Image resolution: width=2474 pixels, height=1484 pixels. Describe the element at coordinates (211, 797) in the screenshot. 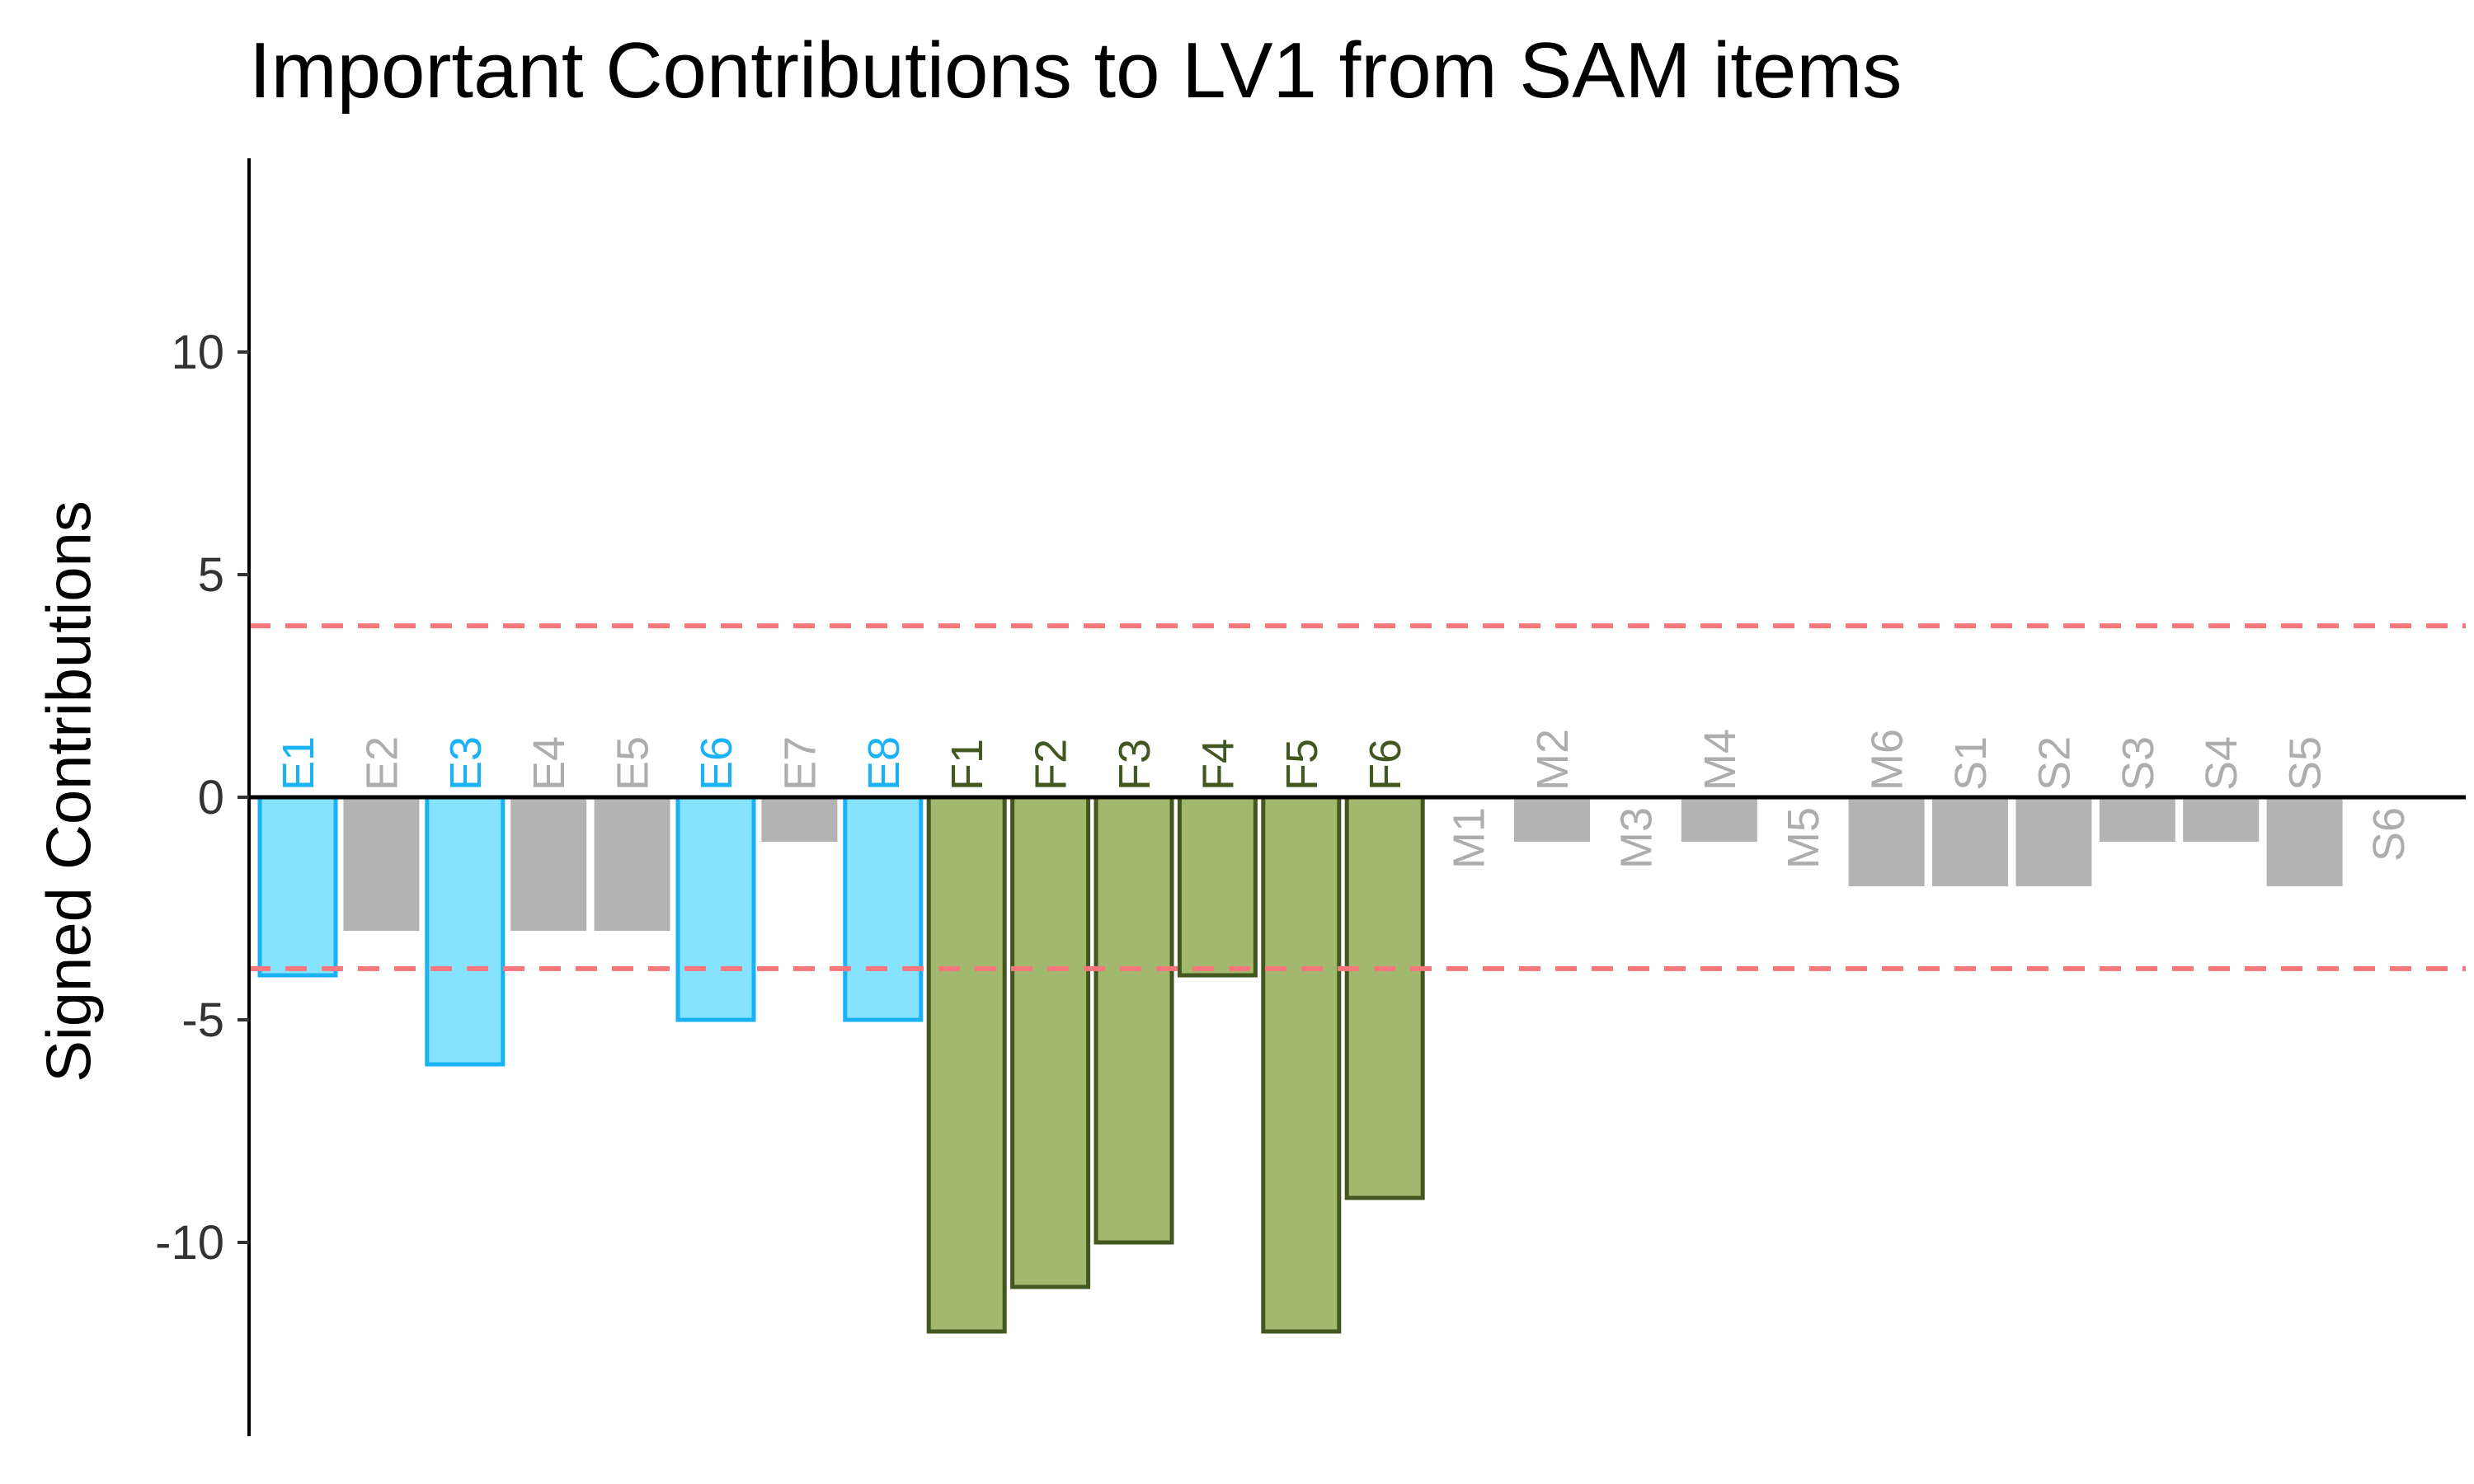

I see `y-tick-label: 0` at that location.